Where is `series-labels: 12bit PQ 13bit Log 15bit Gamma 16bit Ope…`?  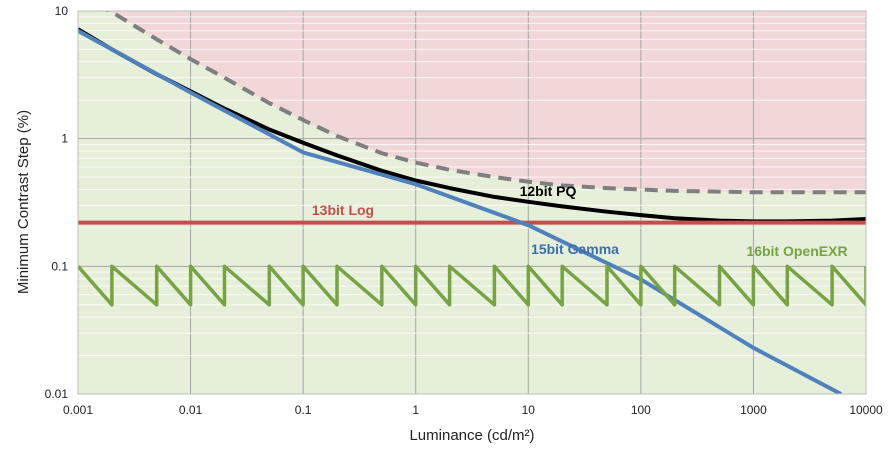 series-labels: 12bit PQ 13bit Log 15bit Gamma 16bit Ope… is located at coordinates (580, 221).